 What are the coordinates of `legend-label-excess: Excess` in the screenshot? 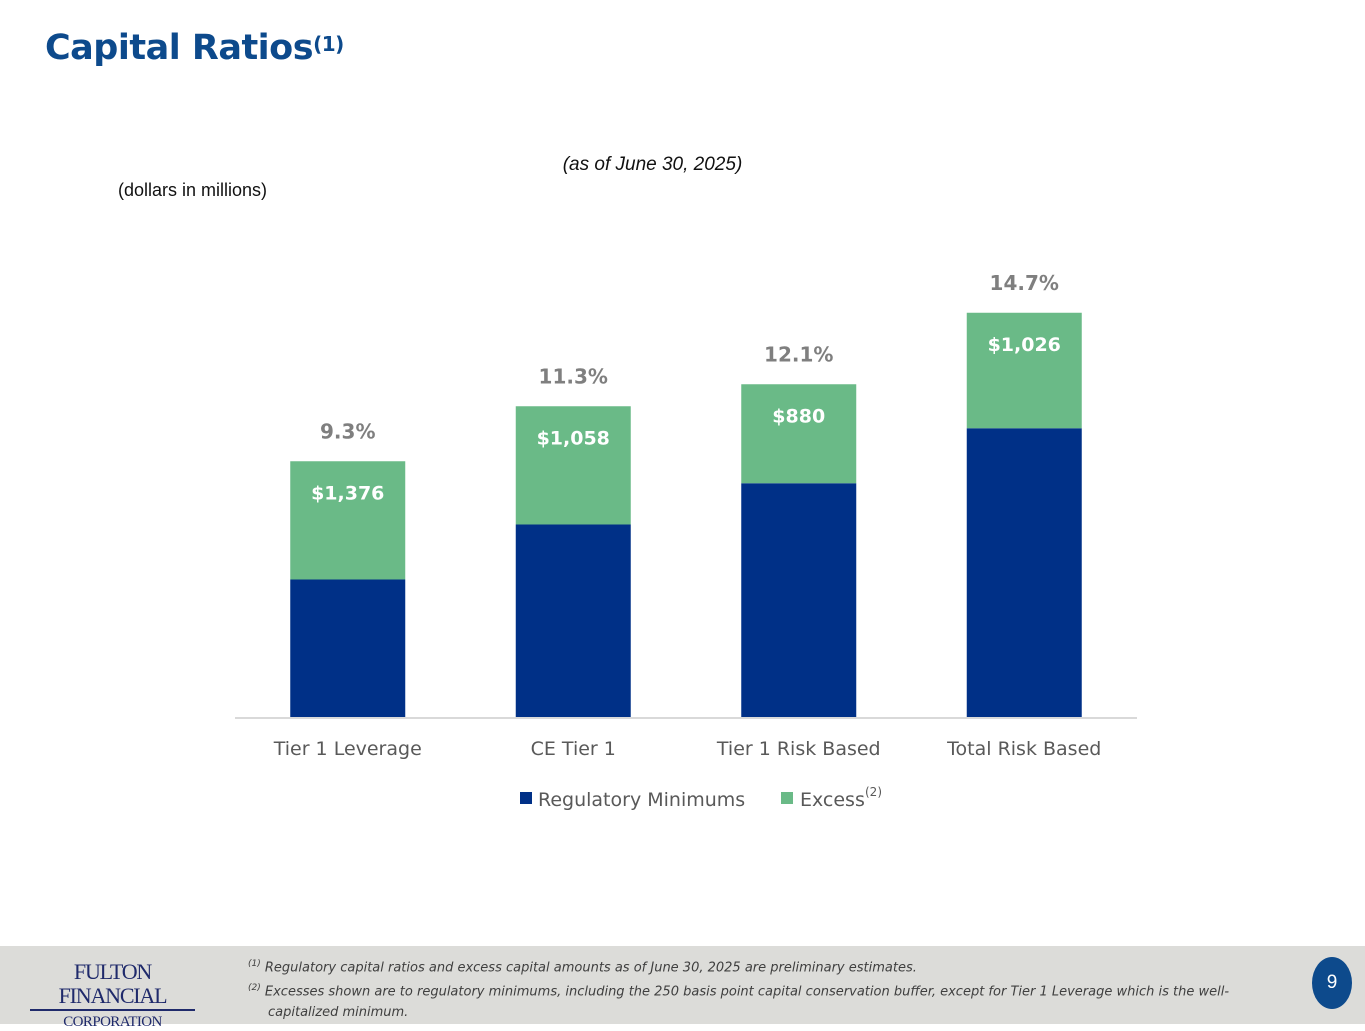 It's located at (832, 800).